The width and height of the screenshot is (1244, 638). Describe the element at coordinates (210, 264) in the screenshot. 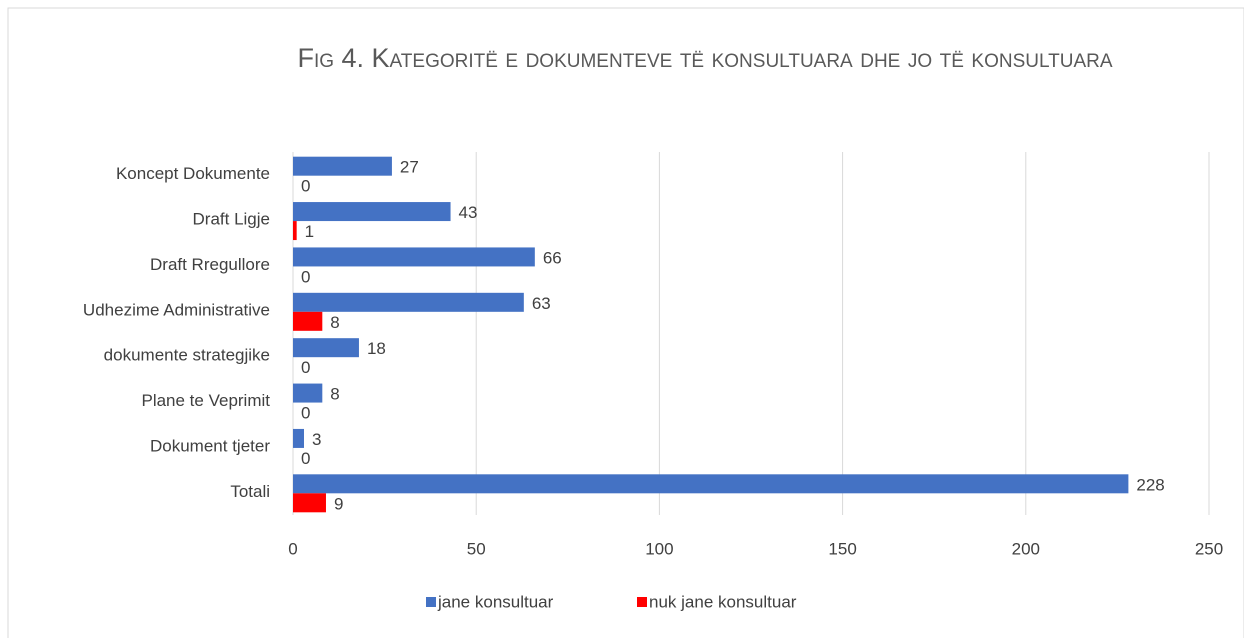

I see `y-tick-label: Draft Rregullore` at that location.